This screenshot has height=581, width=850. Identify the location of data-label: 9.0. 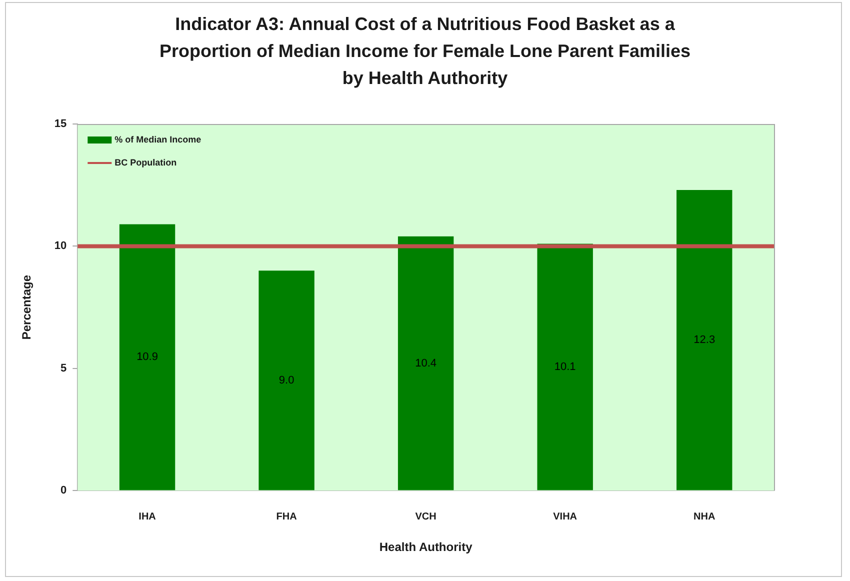
(286, 380).